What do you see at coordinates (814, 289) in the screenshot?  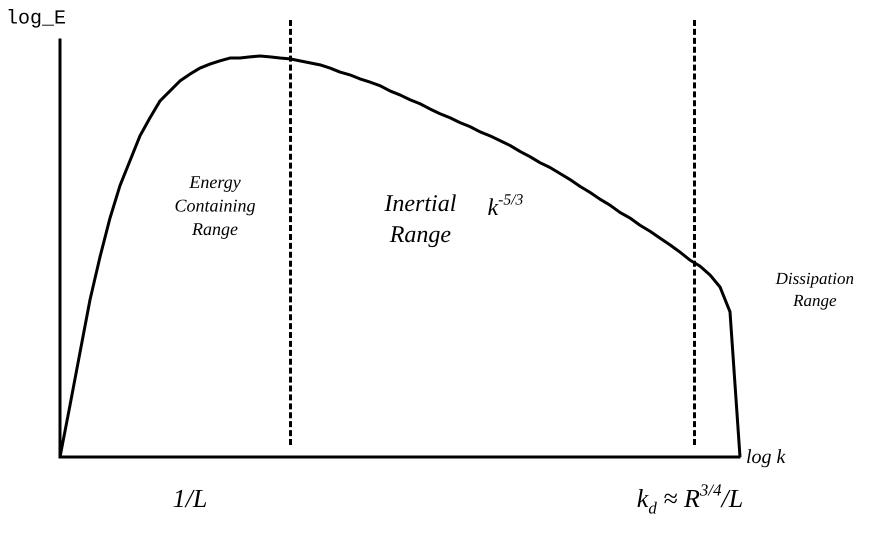 I see `text: Dissipation Range` at bounding box center [814, 289].